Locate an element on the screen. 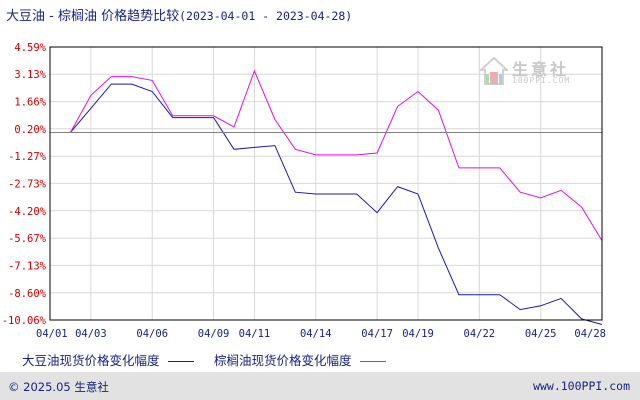 The image size is (640, 400). legend-label-palm: 棕榈油现货价格变化幅度 is located at coordinates (283, 360).